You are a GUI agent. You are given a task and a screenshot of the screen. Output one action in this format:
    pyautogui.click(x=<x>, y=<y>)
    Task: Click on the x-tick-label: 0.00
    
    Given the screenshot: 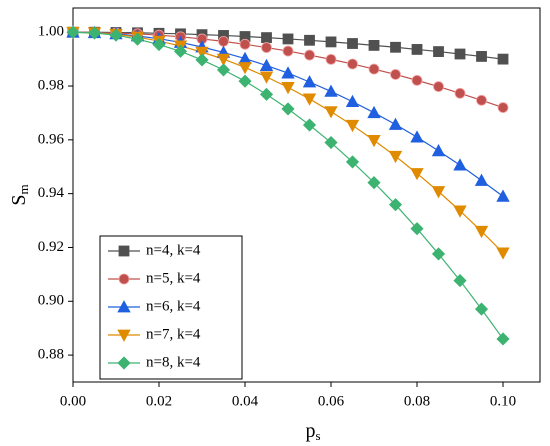 What is the action you would take?
    pyautogui.click(x=73, y=401)
    